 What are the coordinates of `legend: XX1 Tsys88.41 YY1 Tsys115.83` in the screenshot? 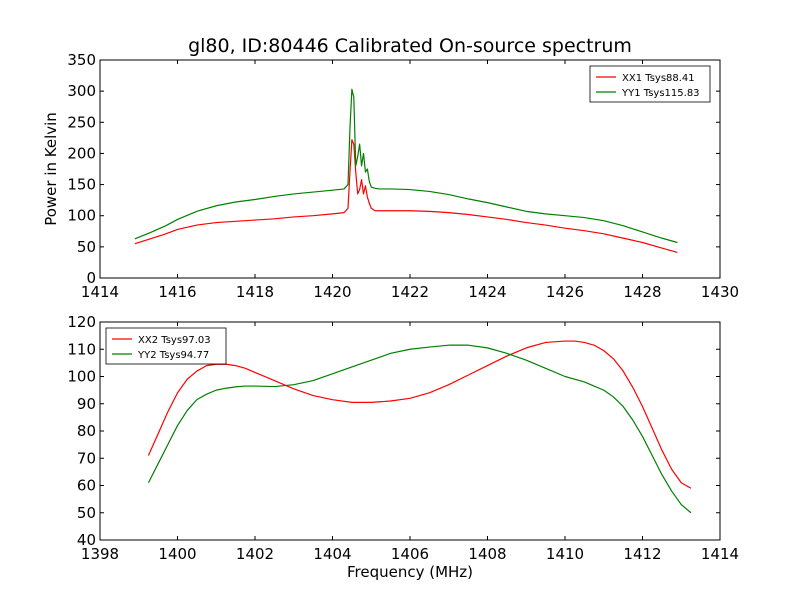 It's located at (650, 84).